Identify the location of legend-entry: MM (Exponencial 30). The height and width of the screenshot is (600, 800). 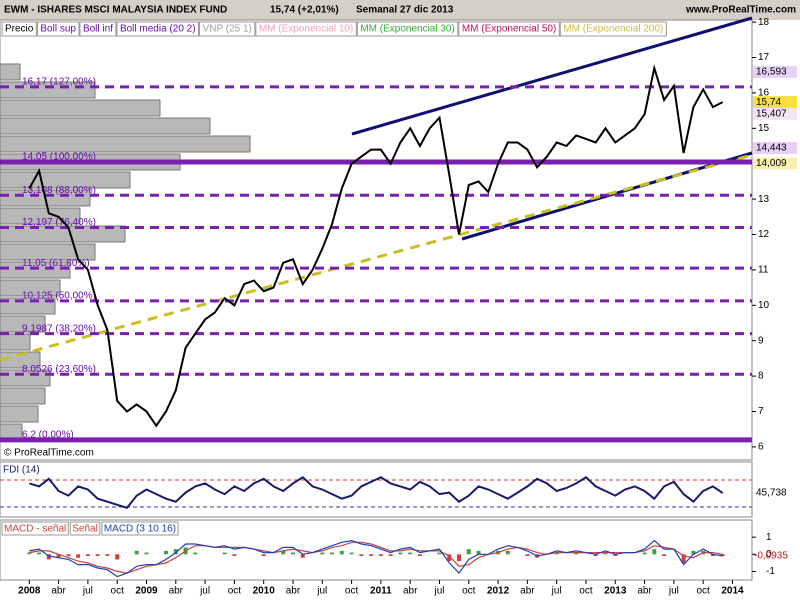
(407, 29).